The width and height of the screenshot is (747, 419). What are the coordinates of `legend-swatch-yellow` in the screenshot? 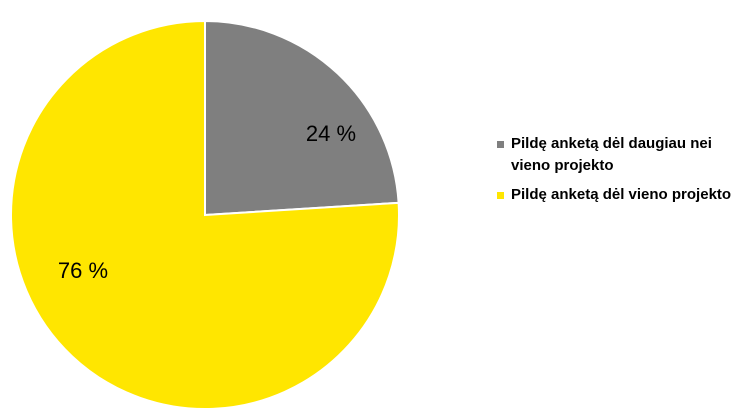 It's located at (500, 195).